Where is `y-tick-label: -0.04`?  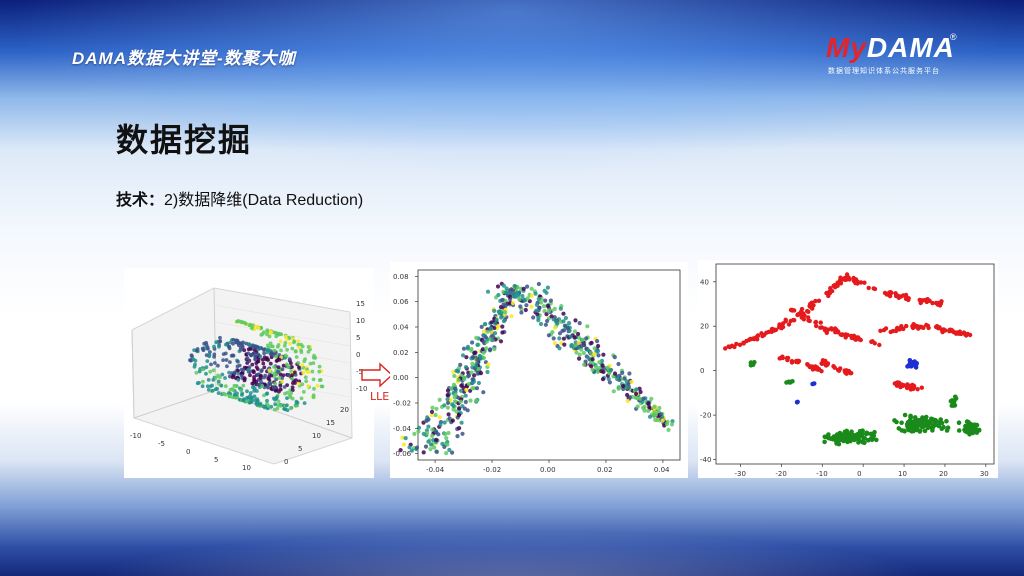
y-tick-label: -0.04 is located at coordinates (402, 429).